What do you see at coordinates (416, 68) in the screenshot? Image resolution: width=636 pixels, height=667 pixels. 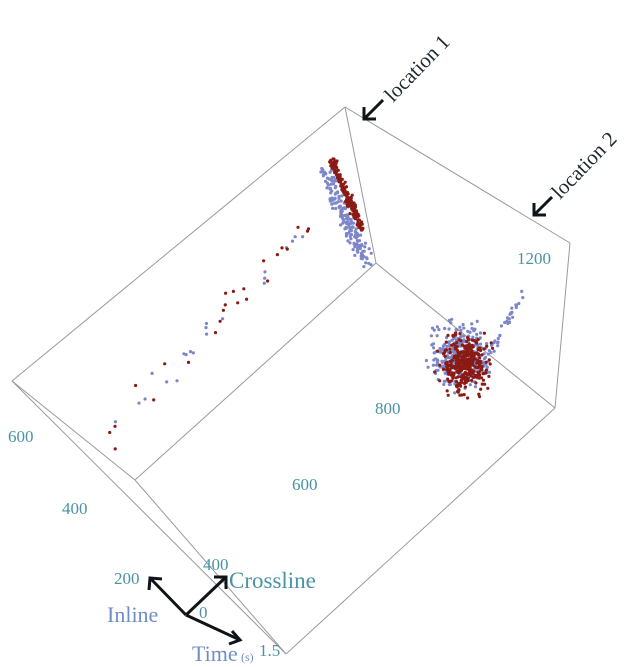 I see `callout-label: location 1` at bounding box center [416, 68].